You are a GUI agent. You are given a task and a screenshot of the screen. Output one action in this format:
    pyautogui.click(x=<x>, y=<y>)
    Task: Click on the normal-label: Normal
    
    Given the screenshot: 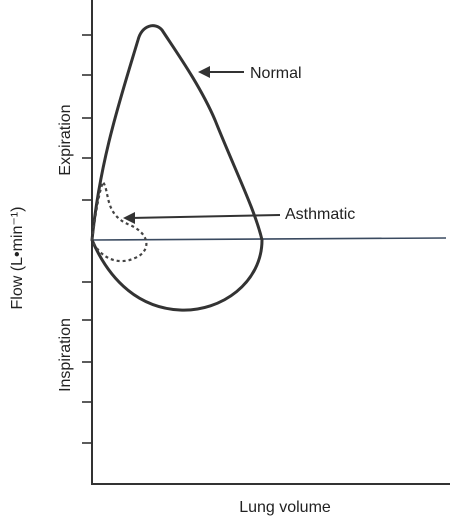 What is the action you would take?
    pyautogui.click(x=276, y=73)
    